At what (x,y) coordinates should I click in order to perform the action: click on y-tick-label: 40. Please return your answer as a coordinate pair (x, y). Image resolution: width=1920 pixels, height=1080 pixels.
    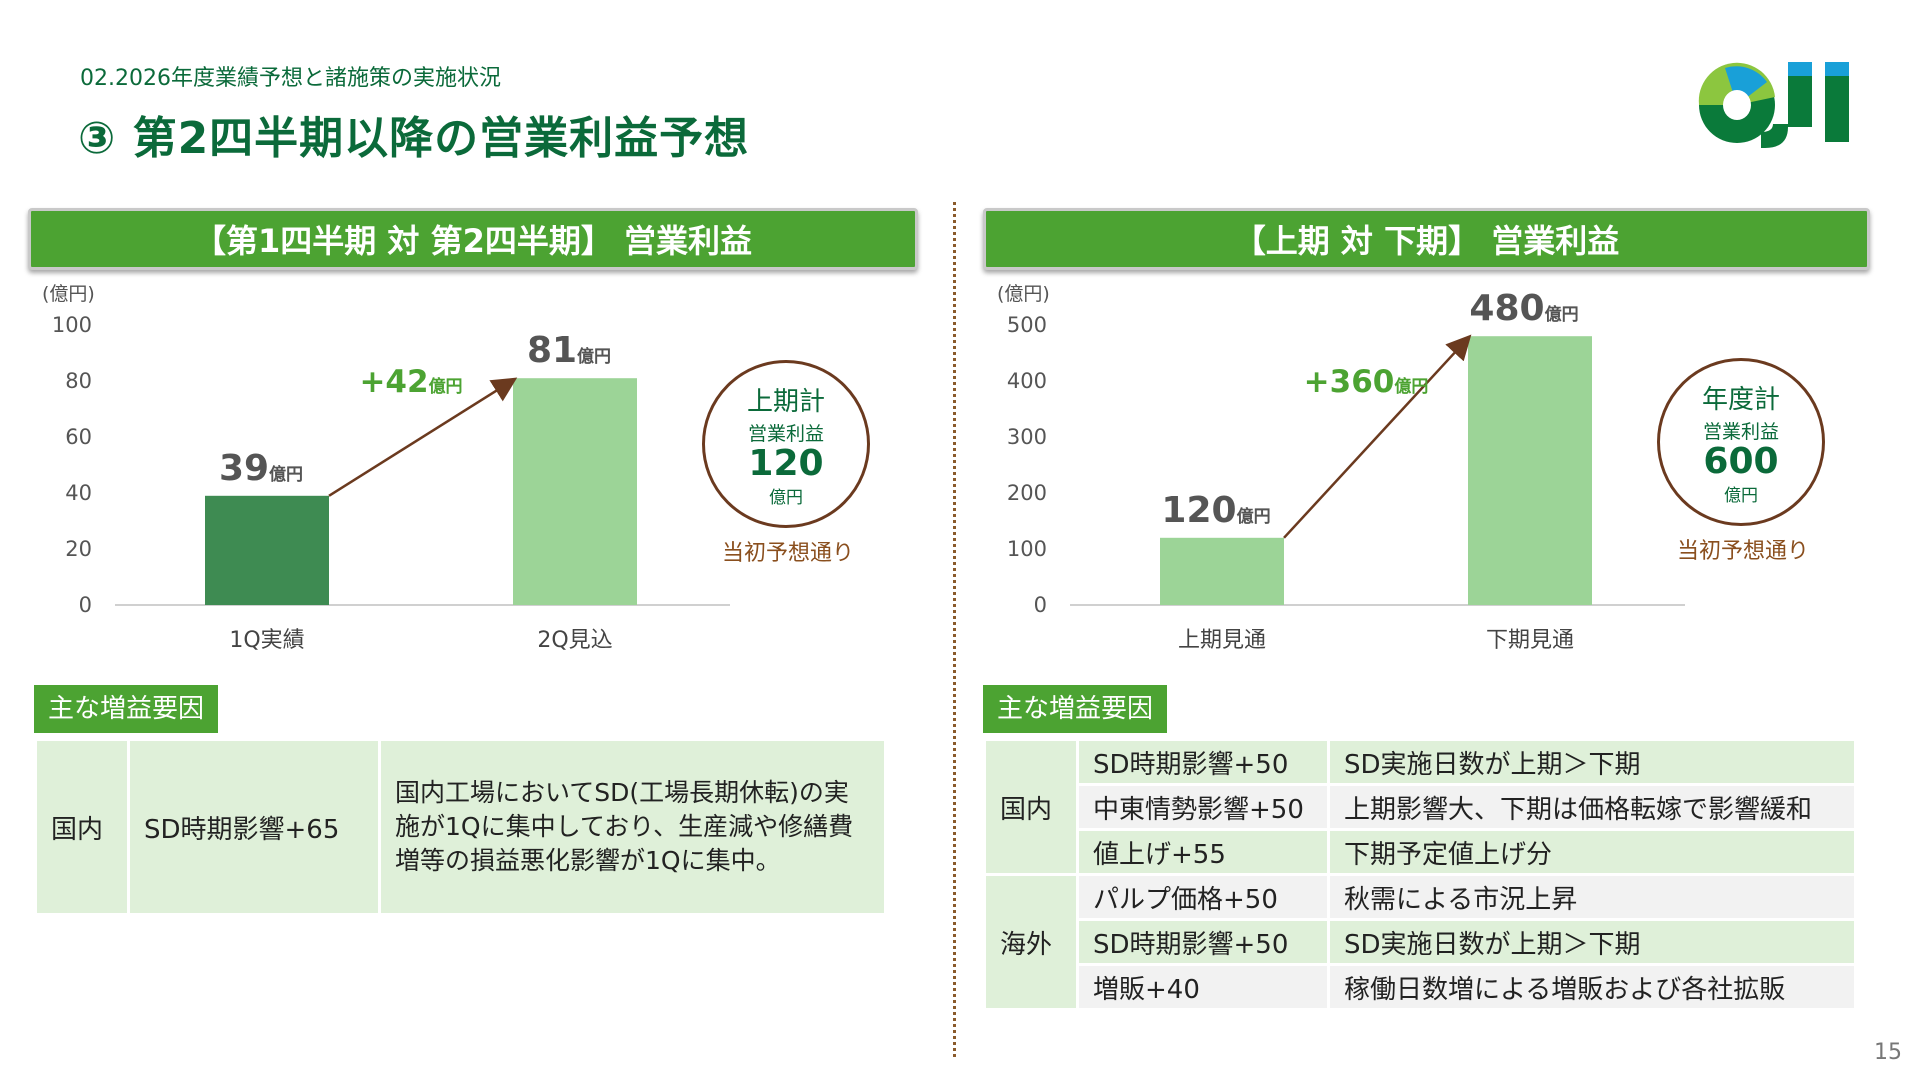
    Looking at the image, I should click on (78, 493).